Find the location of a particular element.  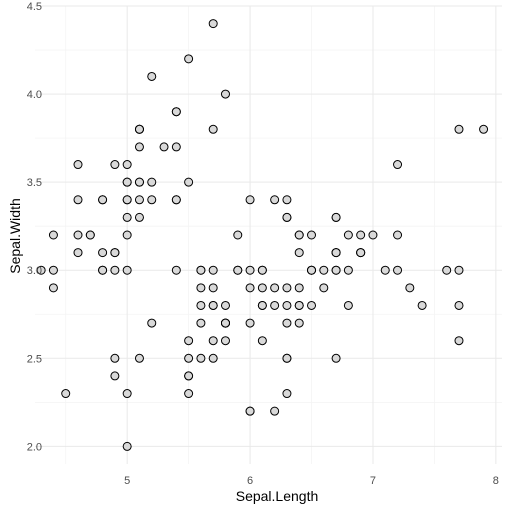

y-tick-label: 2.0 is located at coordinates (34, 447).